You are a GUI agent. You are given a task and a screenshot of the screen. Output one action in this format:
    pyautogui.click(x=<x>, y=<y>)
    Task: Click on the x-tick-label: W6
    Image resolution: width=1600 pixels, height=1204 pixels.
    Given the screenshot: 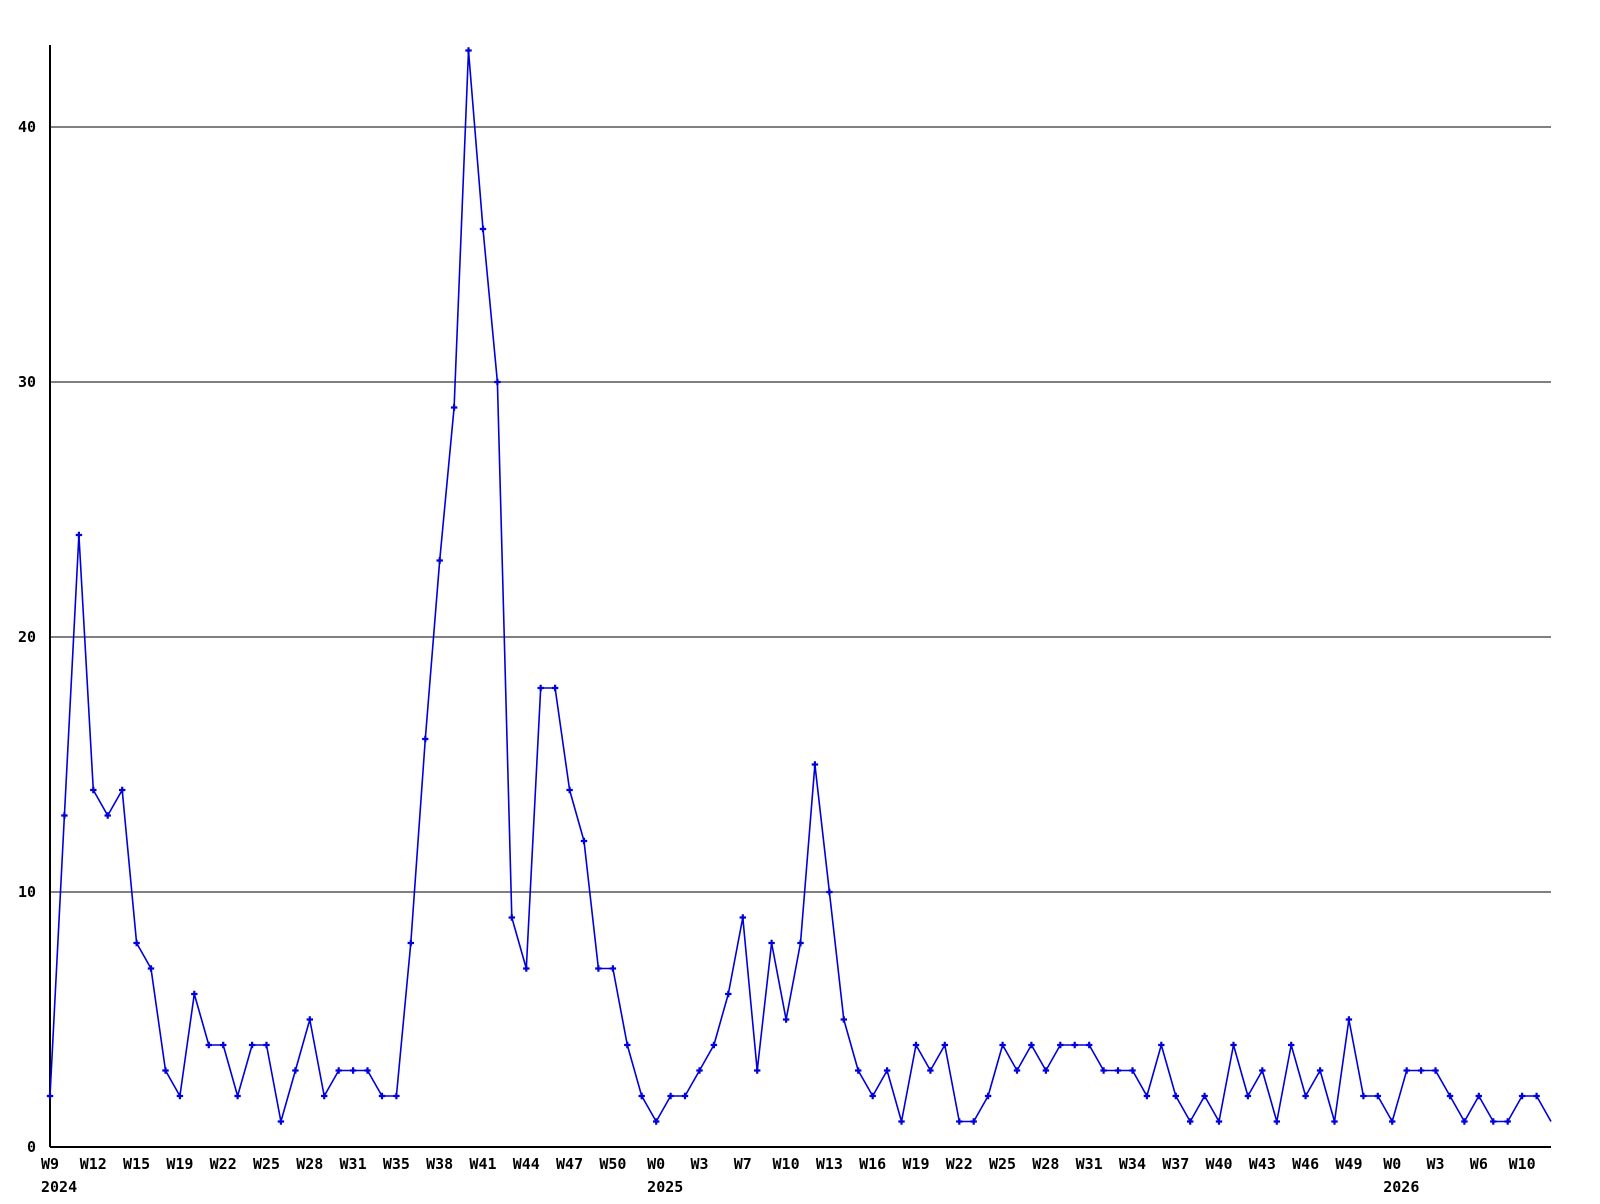 What is the action you would take?
    pyautogui.click(x=1479, y=1164)
    